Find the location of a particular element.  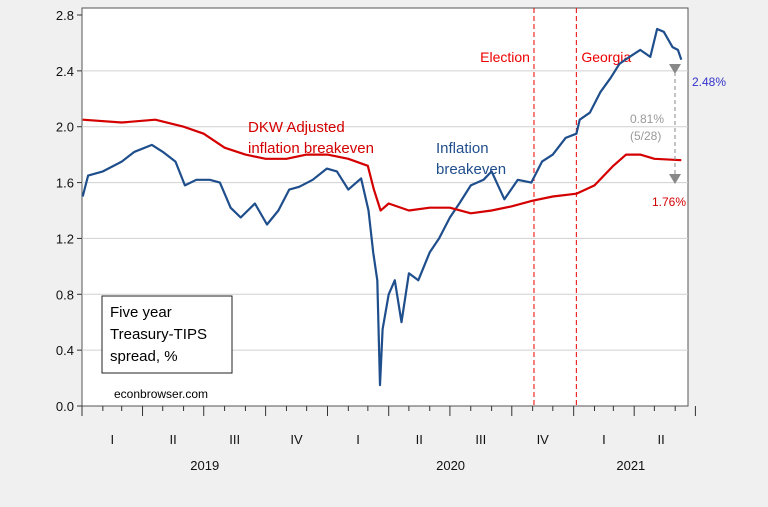

y-tick-label: 2.0 is located at coordinates (65, 127).